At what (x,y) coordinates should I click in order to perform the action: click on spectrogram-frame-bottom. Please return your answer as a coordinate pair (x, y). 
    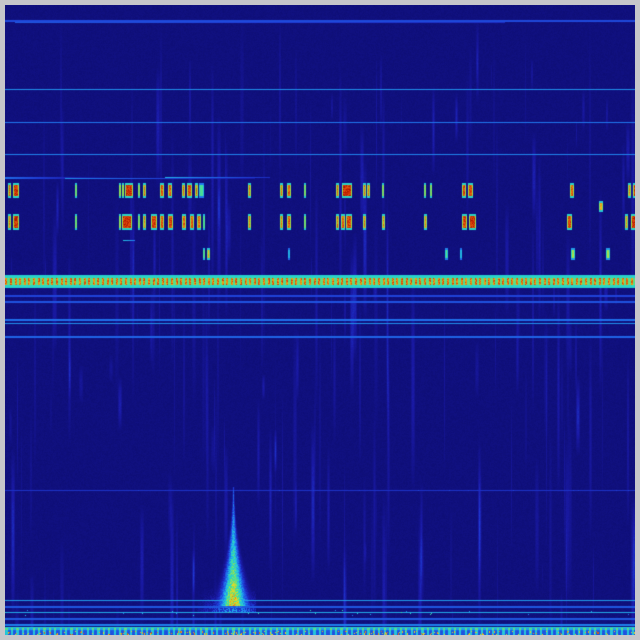
    Looking at the image, I should click on (320, 637).